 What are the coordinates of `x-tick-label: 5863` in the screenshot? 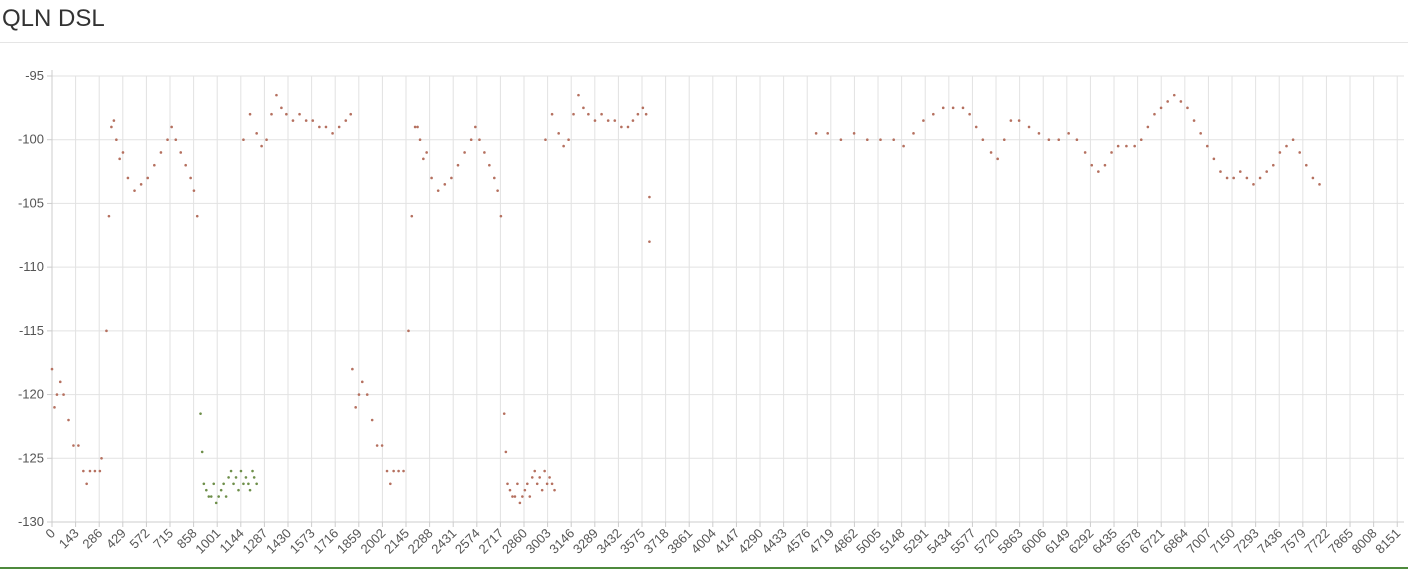 It's located at (1010, 541).